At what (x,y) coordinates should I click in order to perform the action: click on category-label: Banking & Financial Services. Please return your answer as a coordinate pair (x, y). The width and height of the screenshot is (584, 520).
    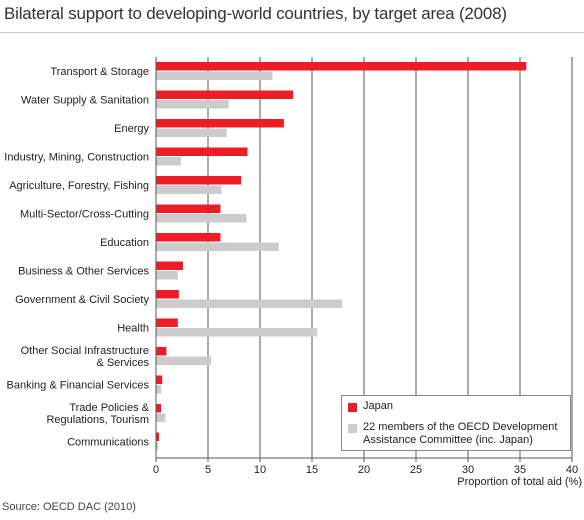
    Looking at the image, I should click on (78, 386).